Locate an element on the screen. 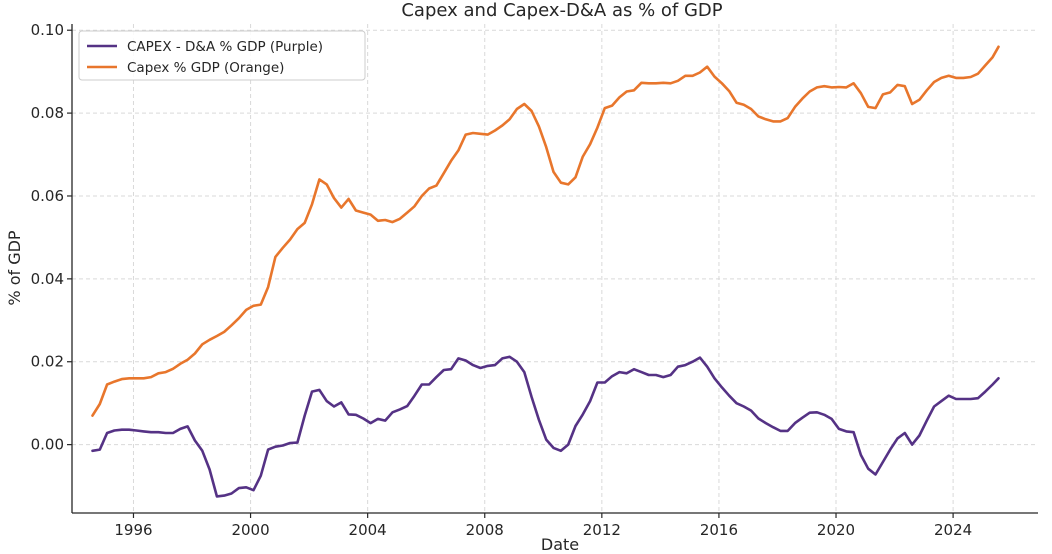 The image size is (1052, 554). x-tick-label: 2012 is located at coordinates (602, 530).